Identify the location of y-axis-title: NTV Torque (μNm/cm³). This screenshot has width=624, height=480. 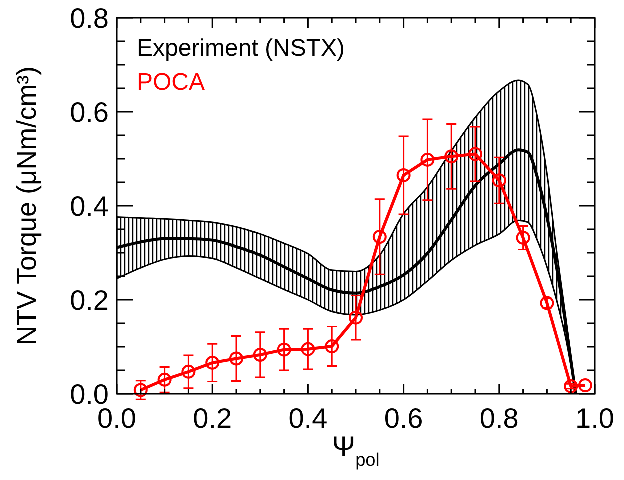
(27, 206).